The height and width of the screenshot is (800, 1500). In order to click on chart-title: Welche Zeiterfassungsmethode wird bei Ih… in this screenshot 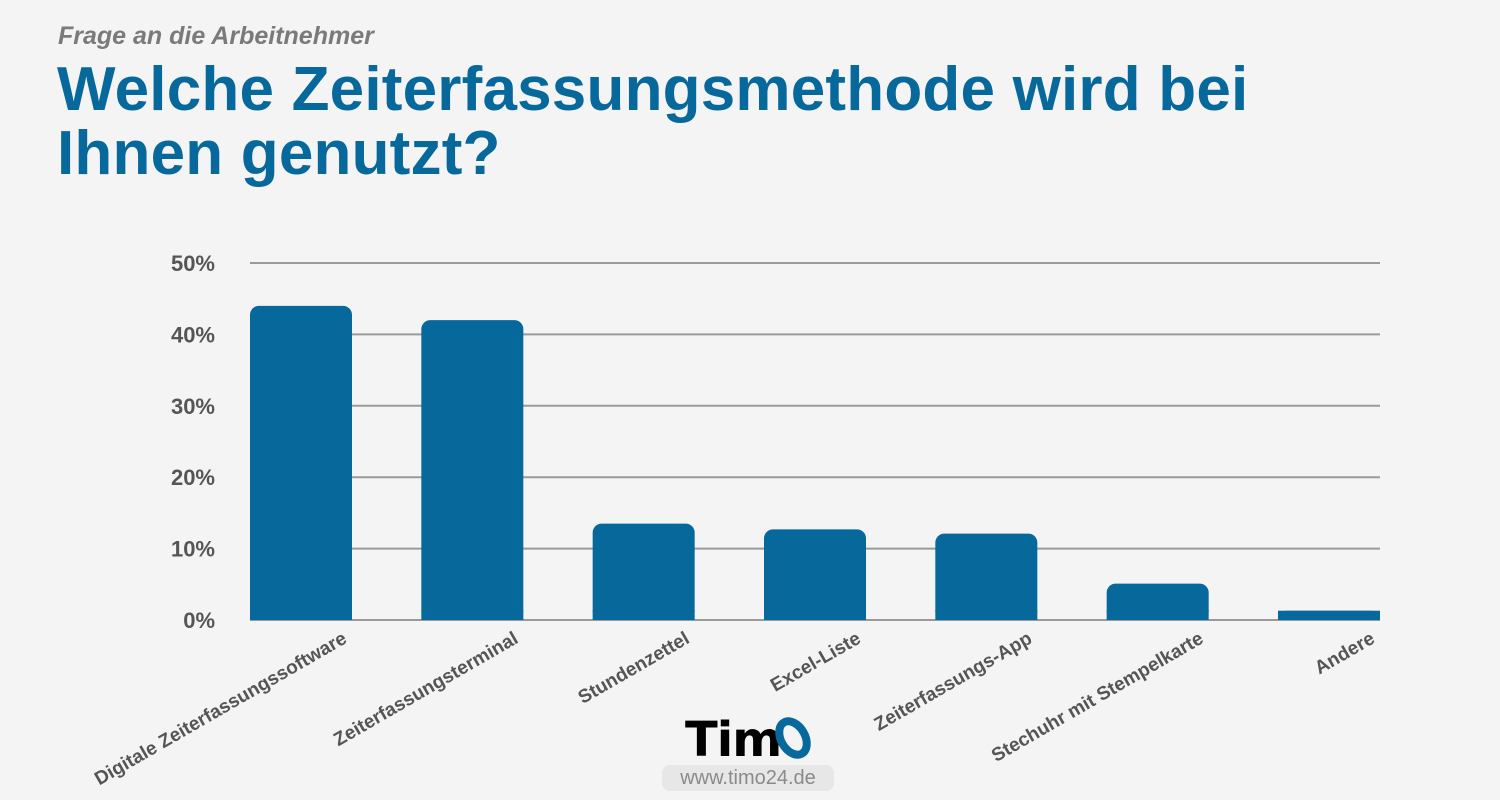, I will do `click(653, 121)`.